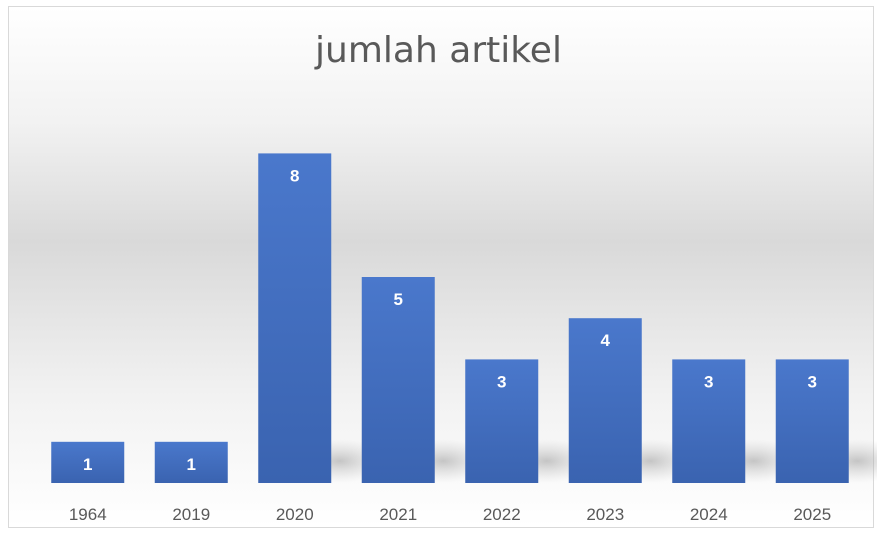 This screenshot has height=534, width=877. I want to click on data-label-2021: 5, so click(398, 299).